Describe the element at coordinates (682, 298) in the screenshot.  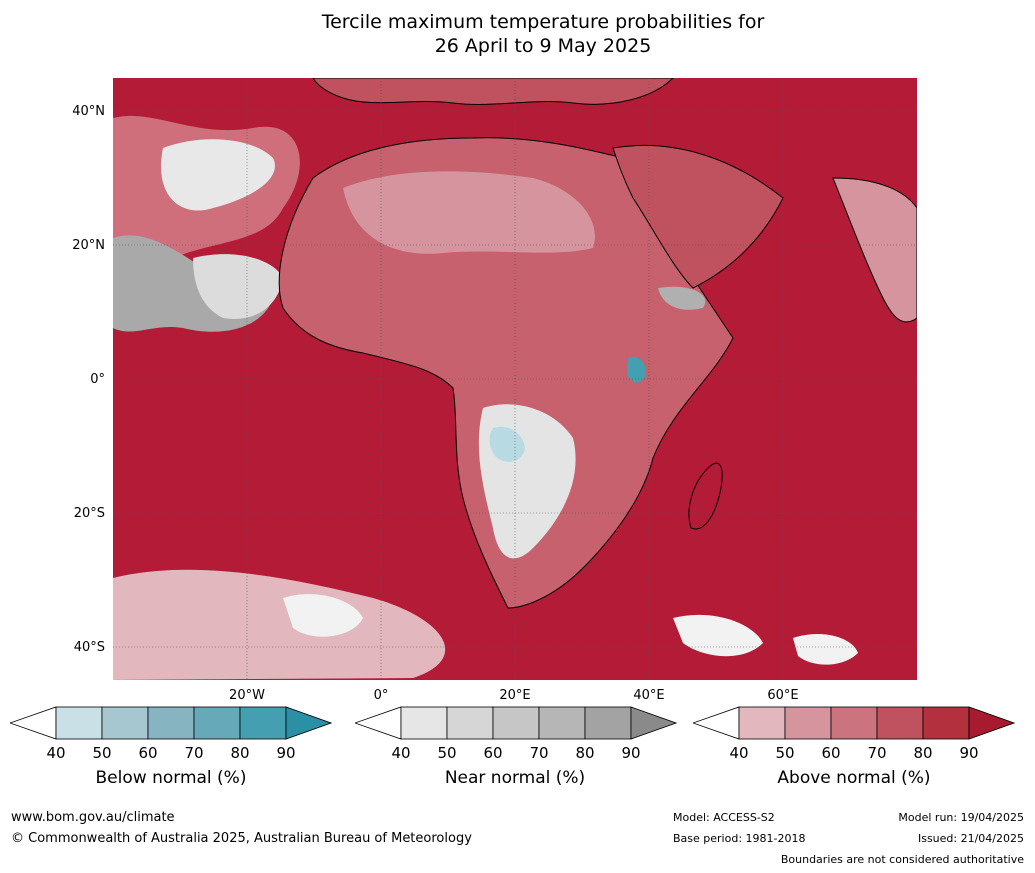
I see `horn-of-africa-grey-zone` at that location.